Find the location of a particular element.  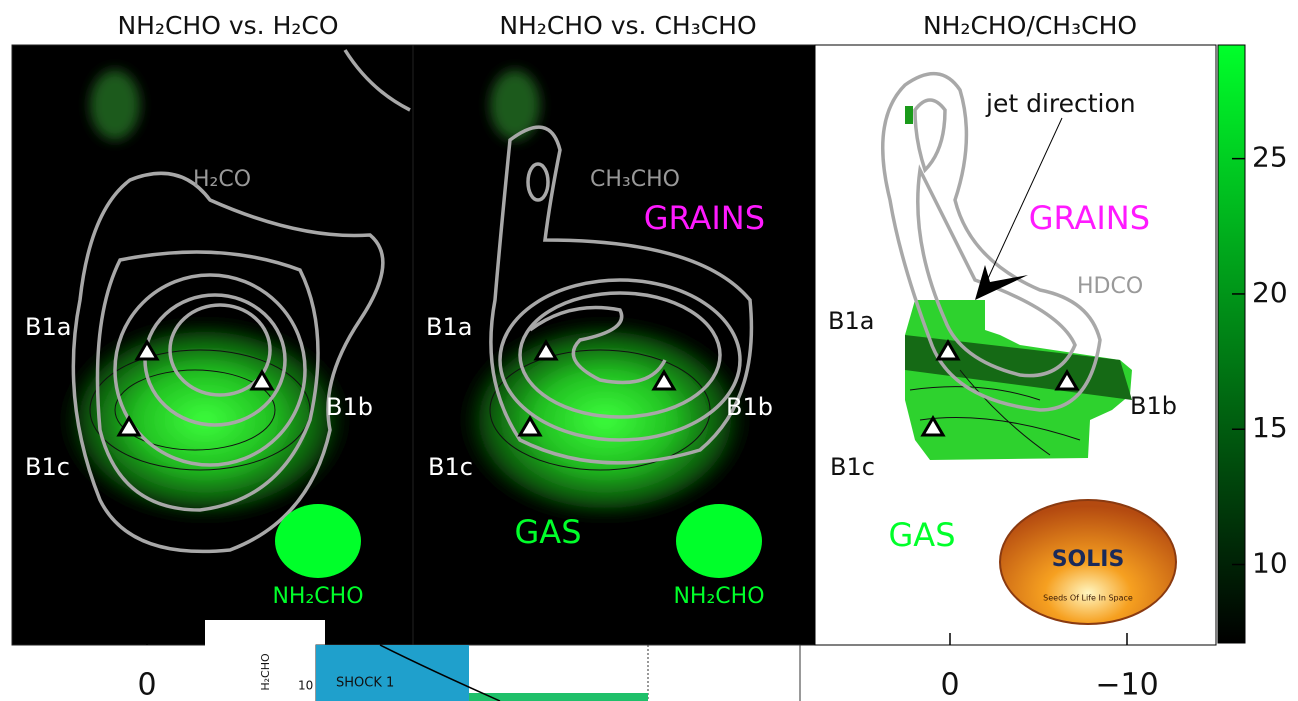

panel-title: NH₂CHO/CH₃CHO is located at coordinates (1030, 25).